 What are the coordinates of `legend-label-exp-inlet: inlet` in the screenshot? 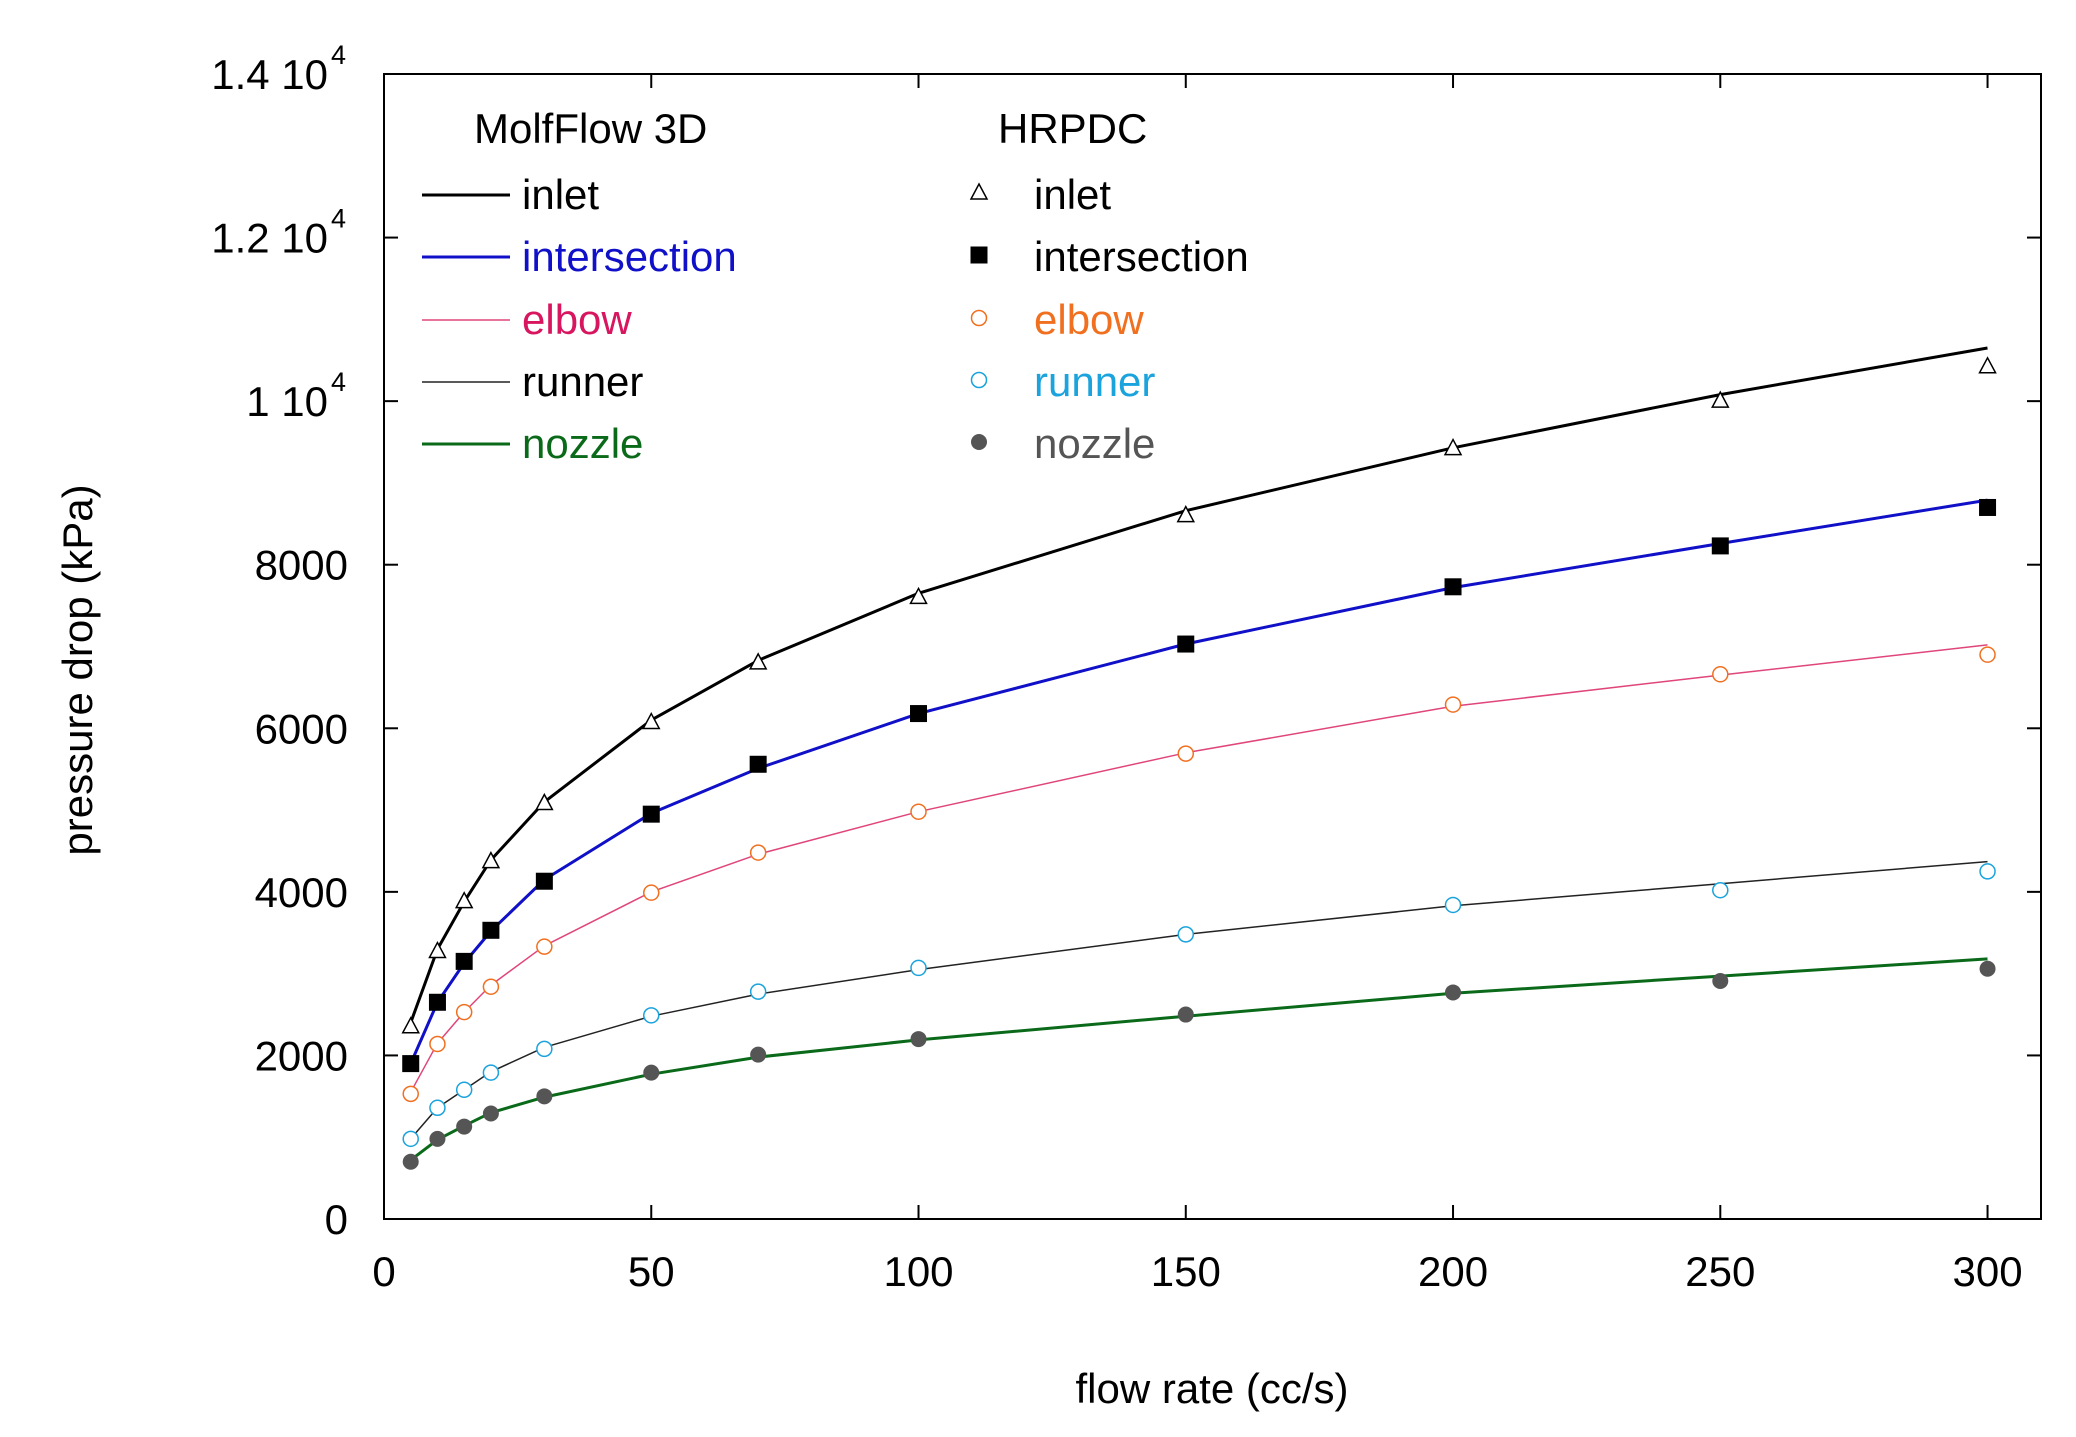 It's located at (1072, 194).